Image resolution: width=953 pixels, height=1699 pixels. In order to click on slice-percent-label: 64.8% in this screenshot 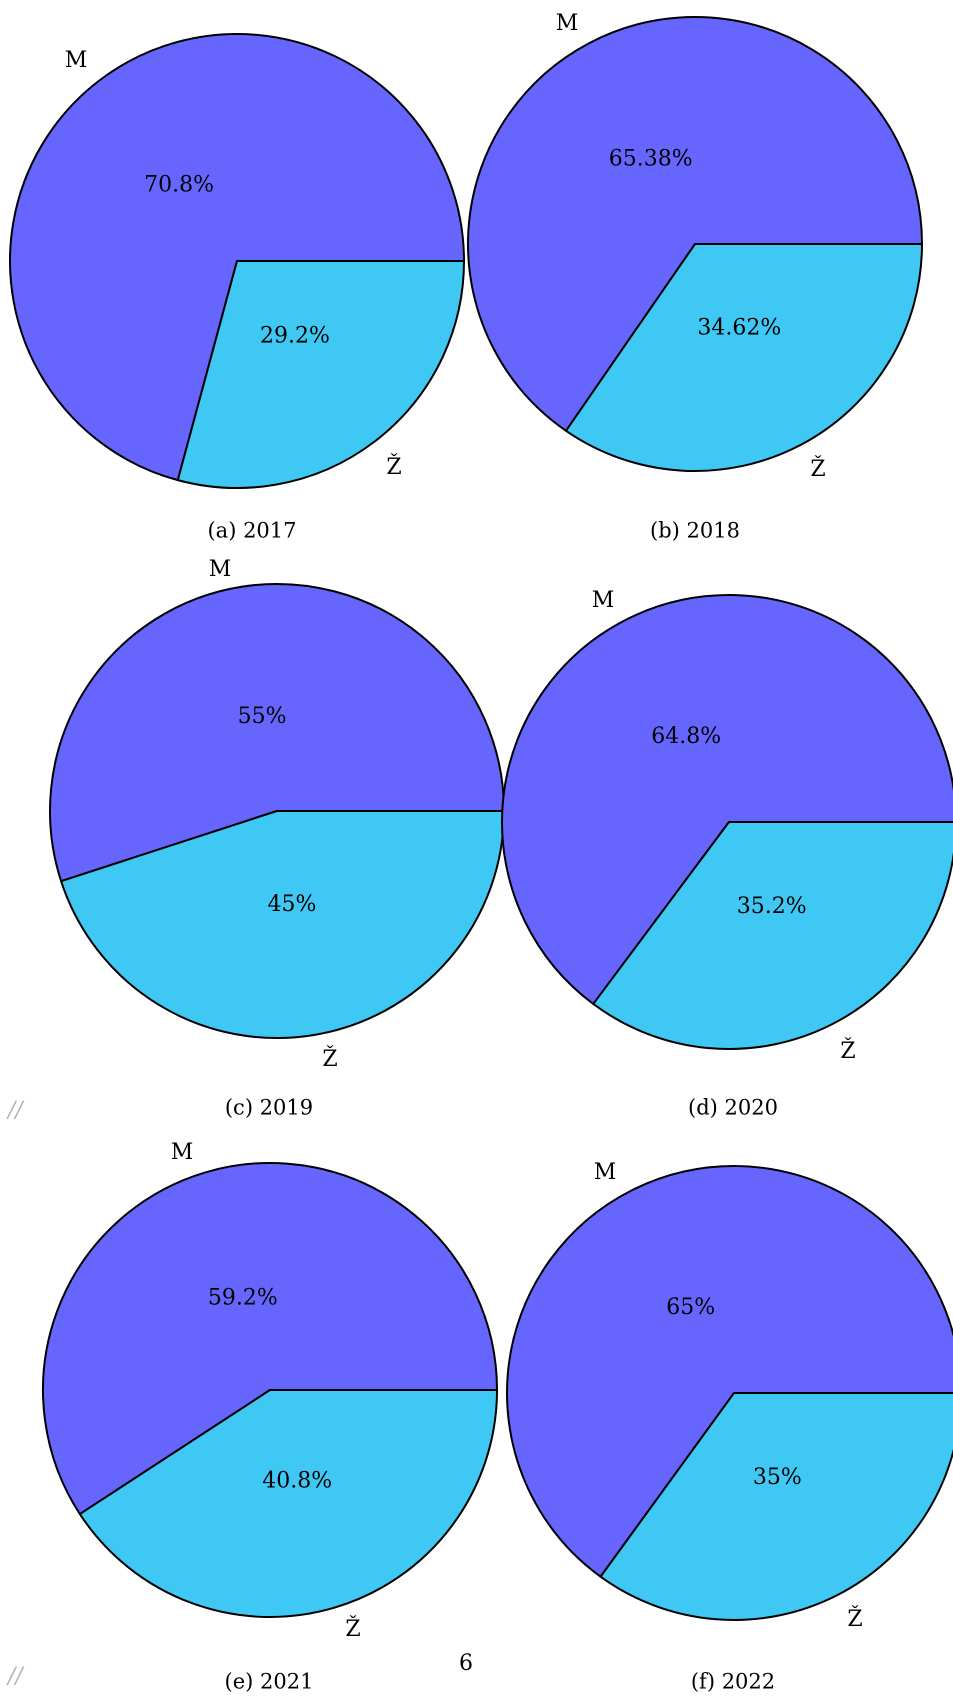, I will do `click(686, 736)`.